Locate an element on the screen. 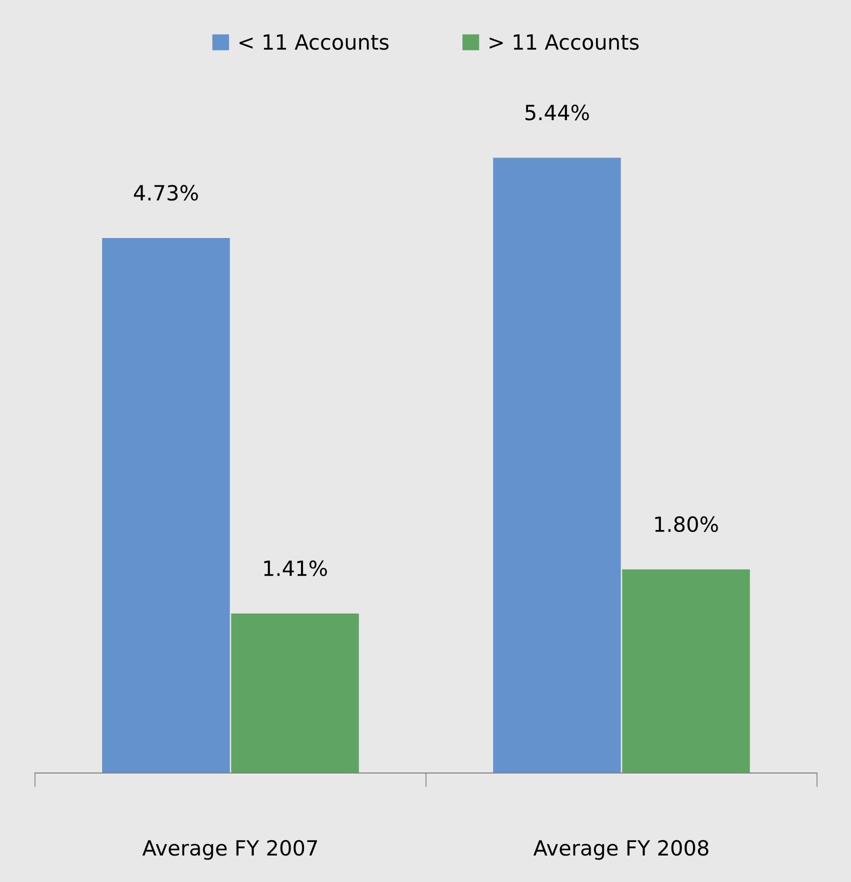 The height and width of the screenshot is (882, 851). legend-label: > 11 Accounts is located at coordinates (564, 42).